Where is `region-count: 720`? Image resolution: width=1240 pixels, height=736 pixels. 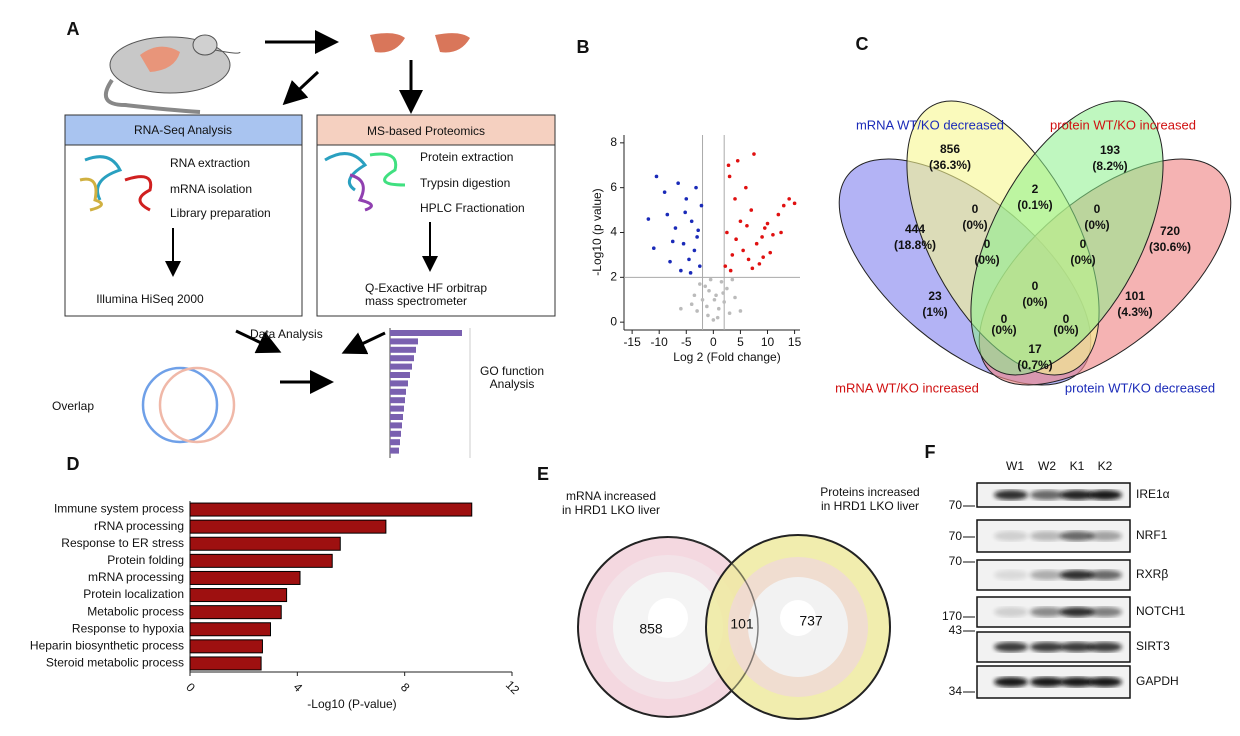 region-count: 720 is located at coordinates (1170, 231).